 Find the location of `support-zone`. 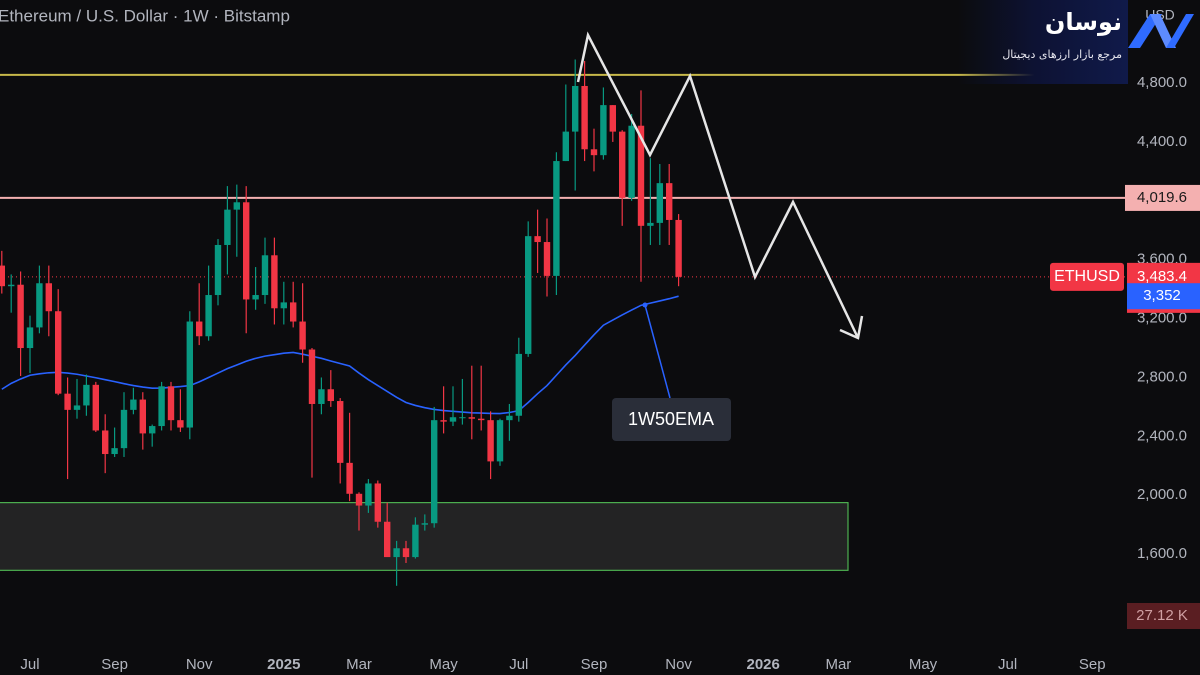

support-zone is located at coordinates (424, 536).